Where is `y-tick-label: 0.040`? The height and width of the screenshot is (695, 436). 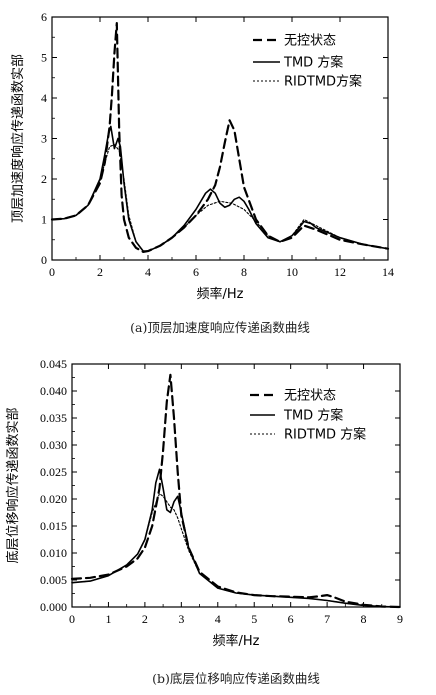 y-tick-label: 0.040 is located at coordinates (53, 391).